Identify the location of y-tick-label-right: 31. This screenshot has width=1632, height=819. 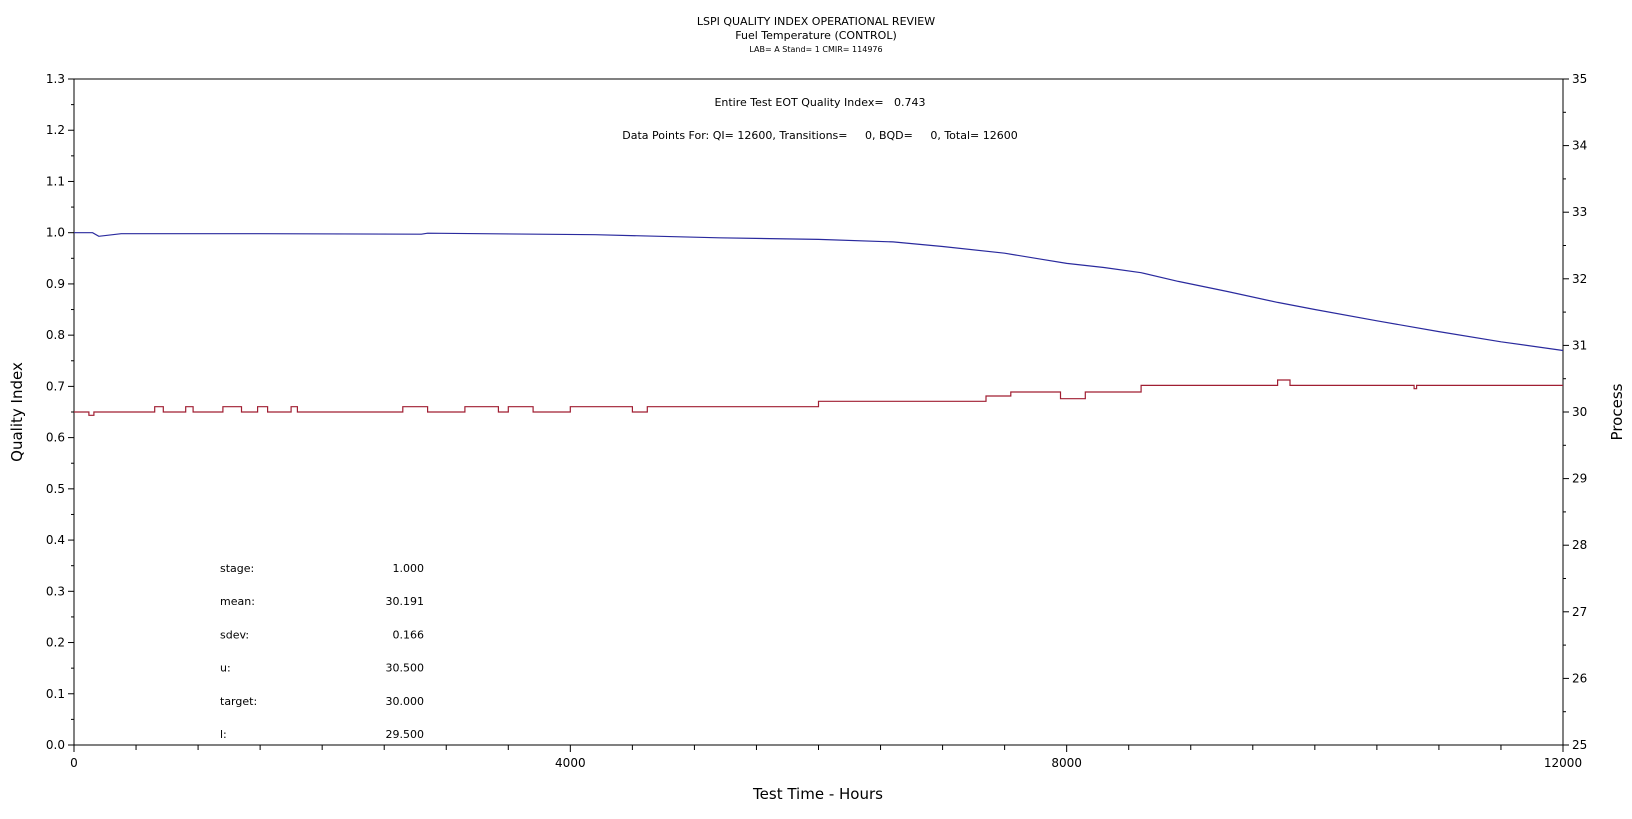
(1579, 345).